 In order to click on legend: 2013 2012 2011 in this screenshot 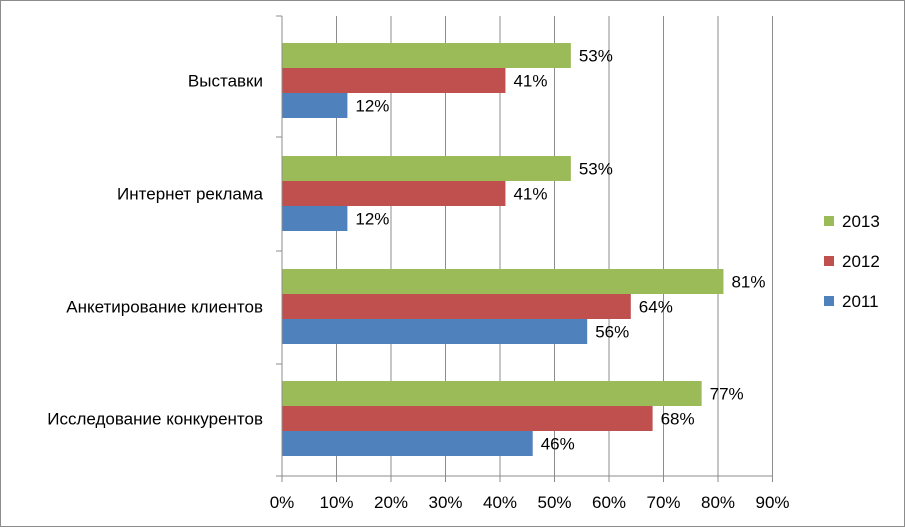, I will do `click(852, 261)`.